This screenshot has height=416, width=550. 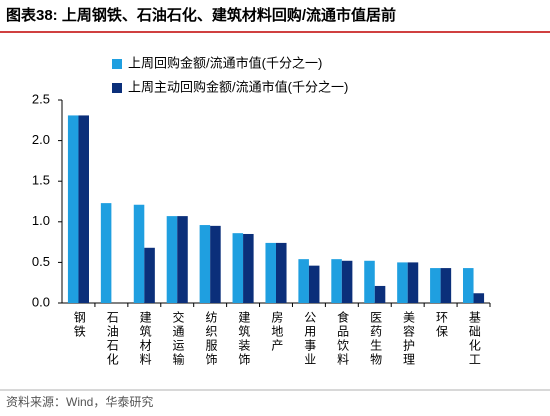 I want to click on x-tick-label: 公用事业, so click(x=310, y=339).